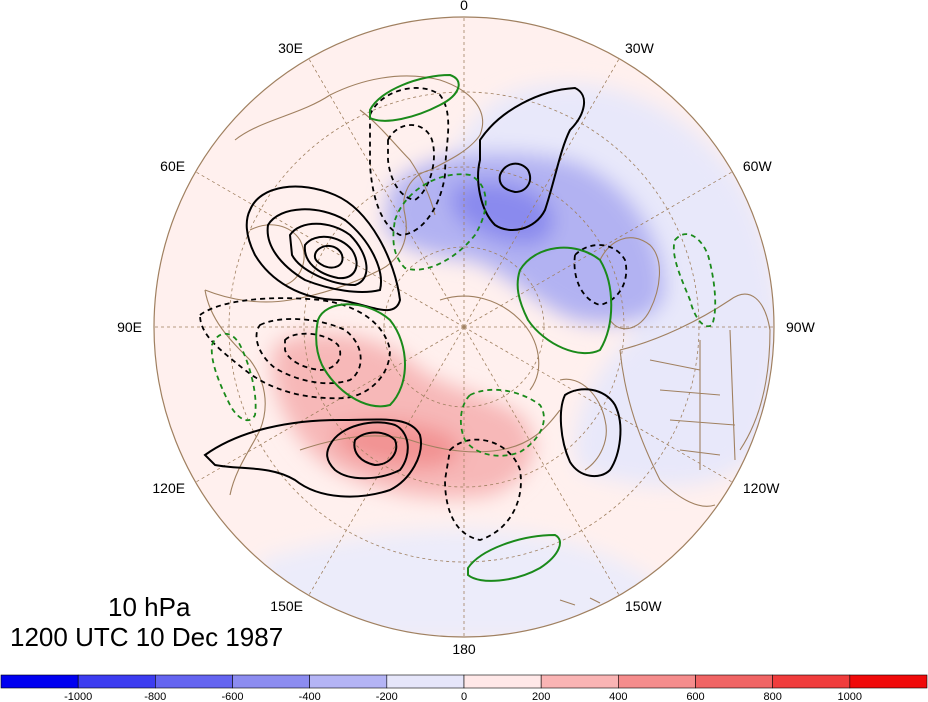 This screenshot has height=702, width=928. What do you see at coordinates (643, 606) in the screenshot?
I see `meridian-label: 150W` at bounding box center [643, 606].